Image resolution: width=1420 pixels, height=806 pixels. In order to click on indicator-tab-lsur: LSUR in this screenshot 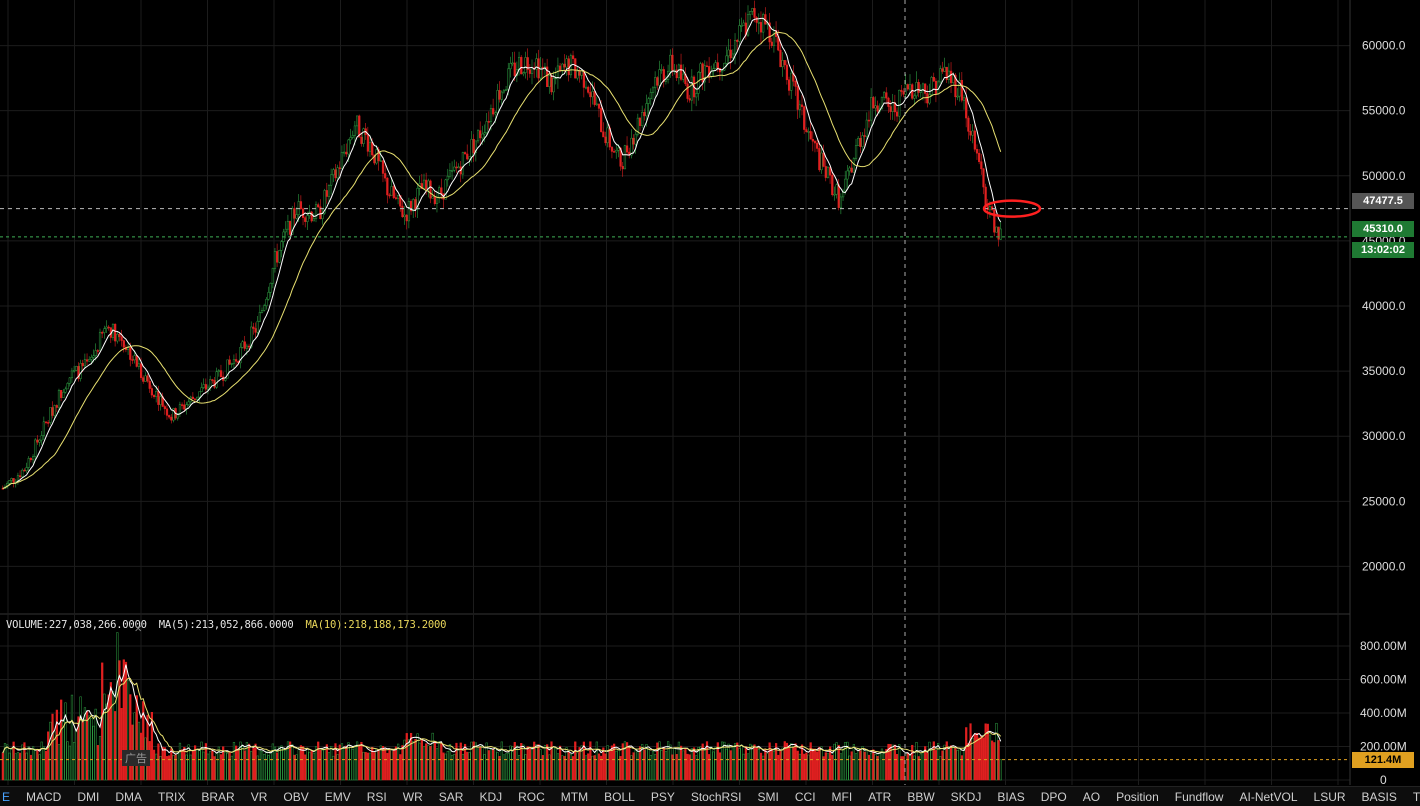, I will do `click(1329, 796)`.